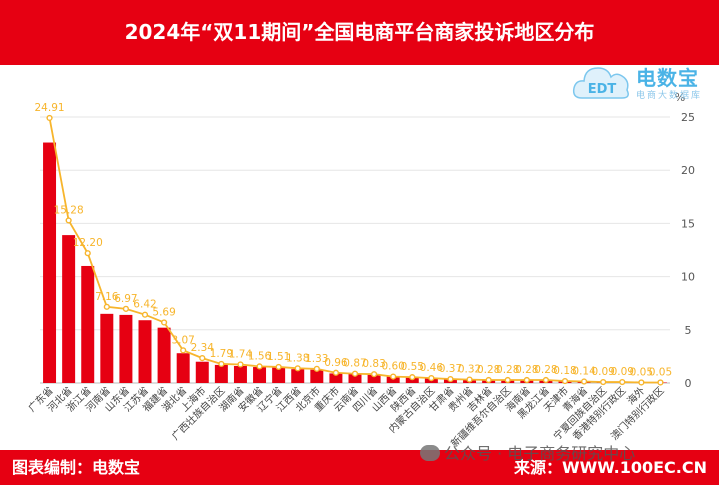 This screenshot has height=485, width=719. Describe the element at coordinates (144, 305) in the screenshot. I see `data-label: 6.42` at that location.